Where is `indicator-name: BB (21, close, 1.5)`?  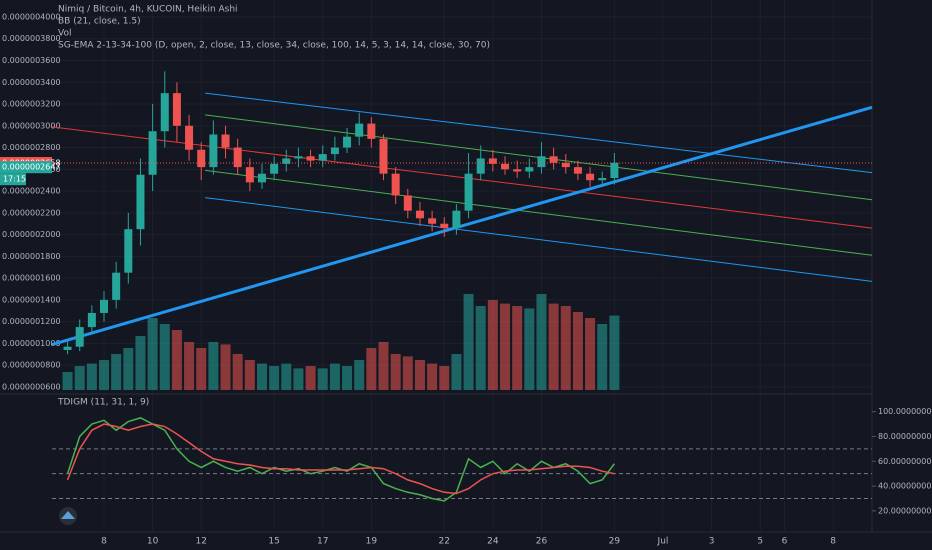 indicator-name: BB (21, close, 1.5) is located at coordinates (99, 22).